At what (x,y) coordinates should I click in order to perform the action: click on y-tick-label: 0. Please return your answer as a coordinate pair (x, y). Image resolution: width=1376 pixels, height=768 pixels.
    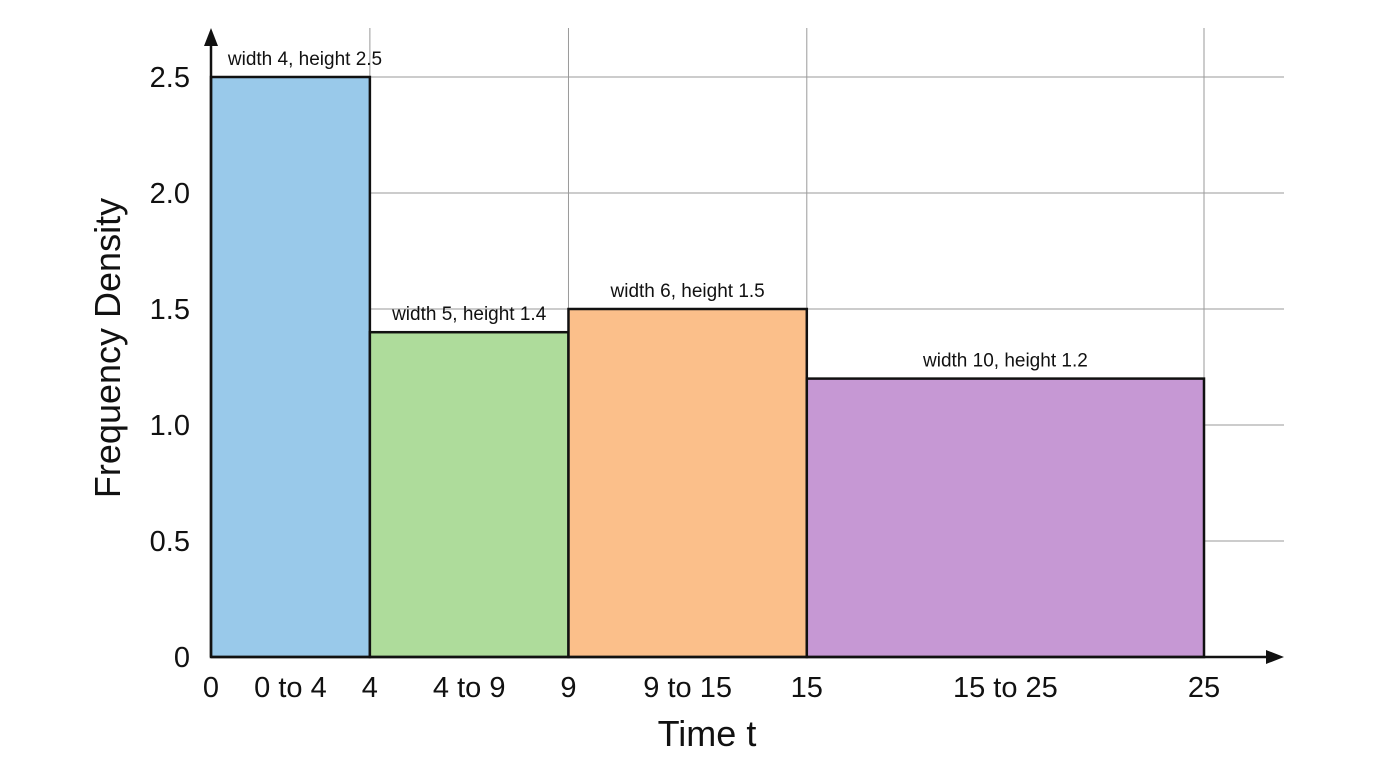
    Looking at the image, I should click on (182, 658).